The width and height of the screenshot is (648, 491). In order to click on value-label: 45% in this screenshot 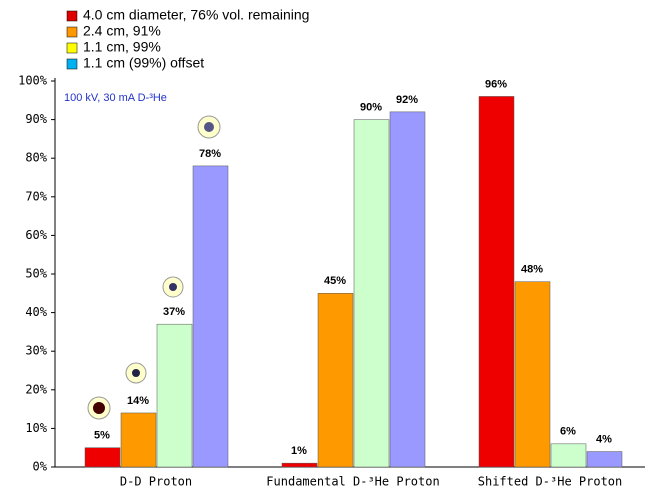, I will do `click(335, 281)`.